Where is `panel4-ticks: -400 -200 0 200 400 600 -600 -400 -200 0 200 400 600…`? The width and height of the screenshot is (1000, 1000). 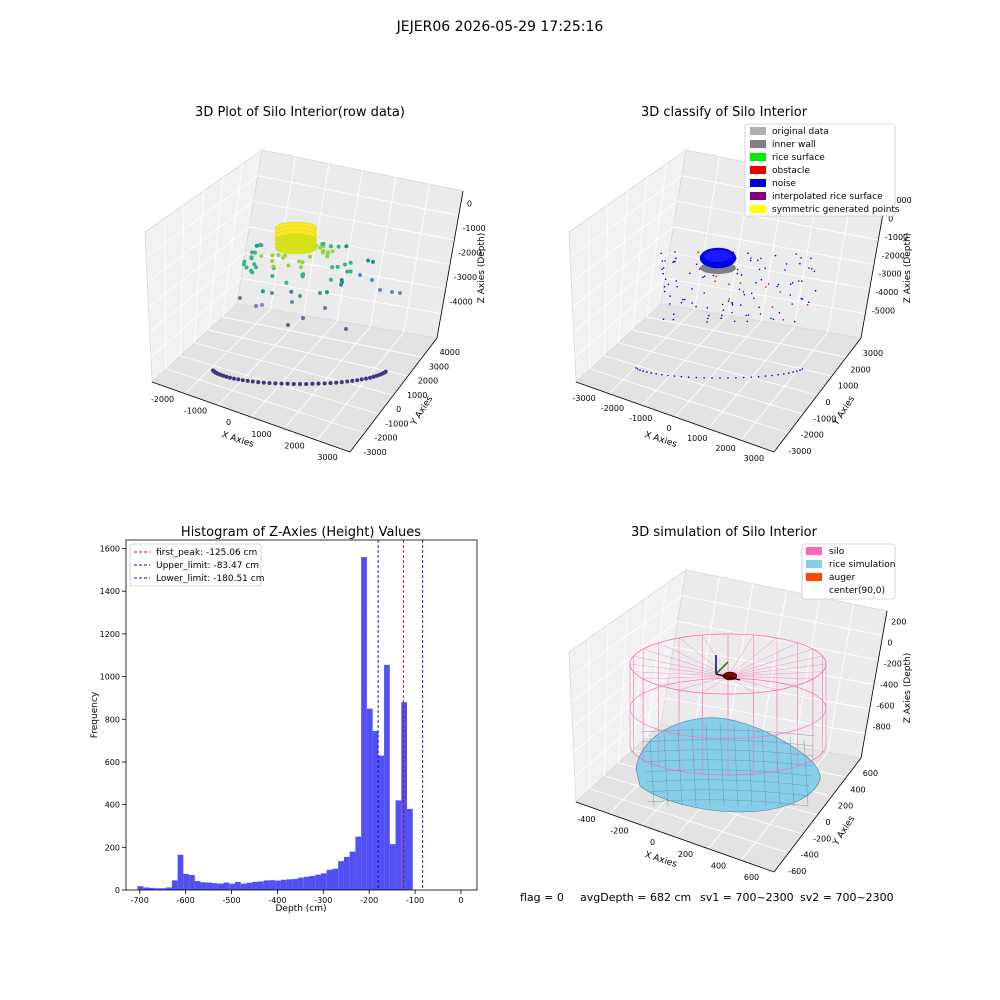 panel4-ticks: -400 -200 0 200 400 600 -600 -400 -200 0 200 400 600… is located at coordinates (741, 750).